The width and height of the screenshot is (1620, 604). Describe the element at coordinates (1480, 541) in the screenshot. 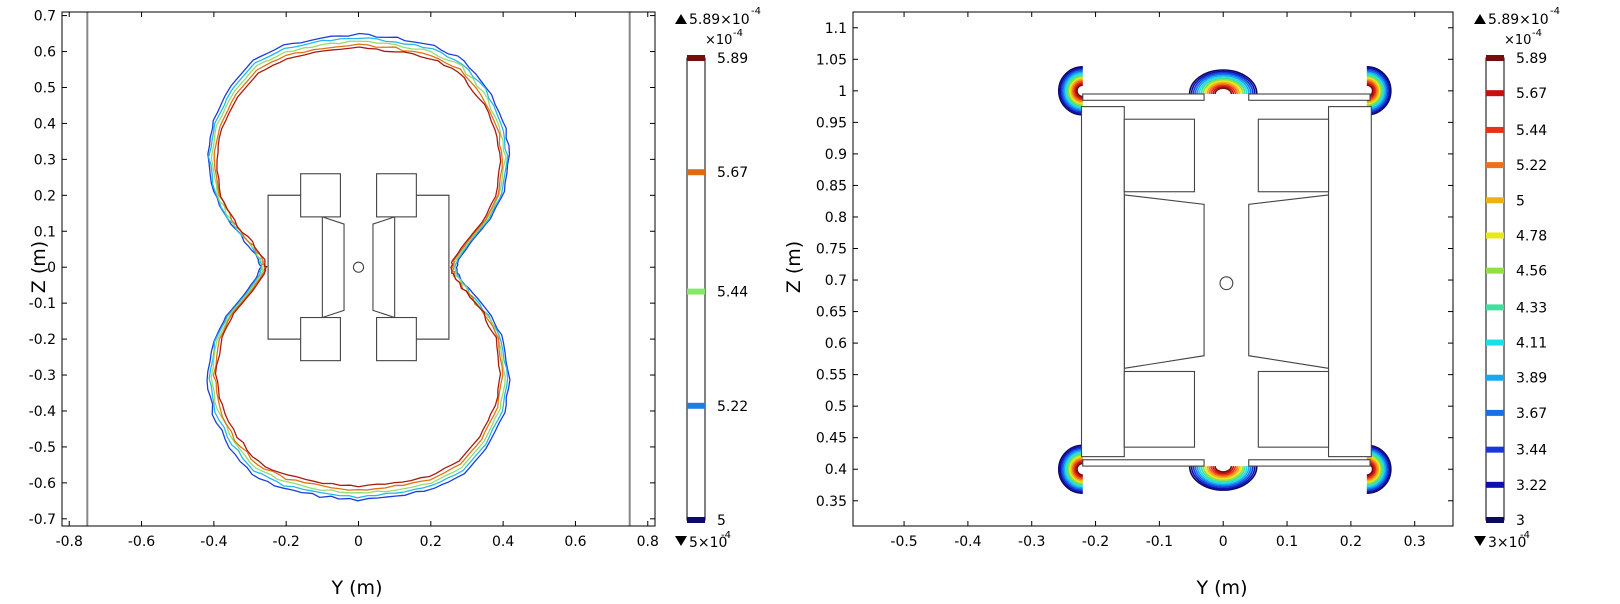

I see `min-arrow-icon` at that location.